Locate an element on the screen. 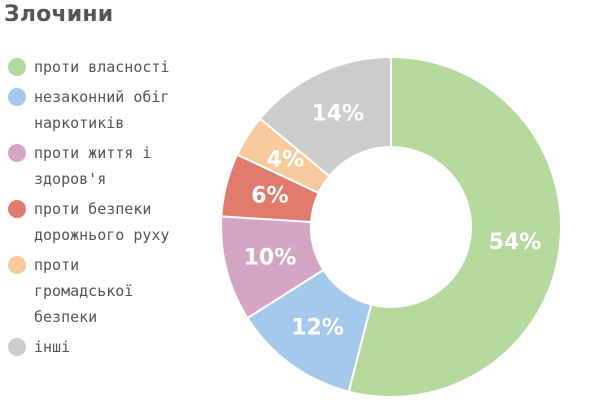 This screenshot has width=600, height=400. legend-label: проти громадської безпеки is located at coordinates (84, 291).